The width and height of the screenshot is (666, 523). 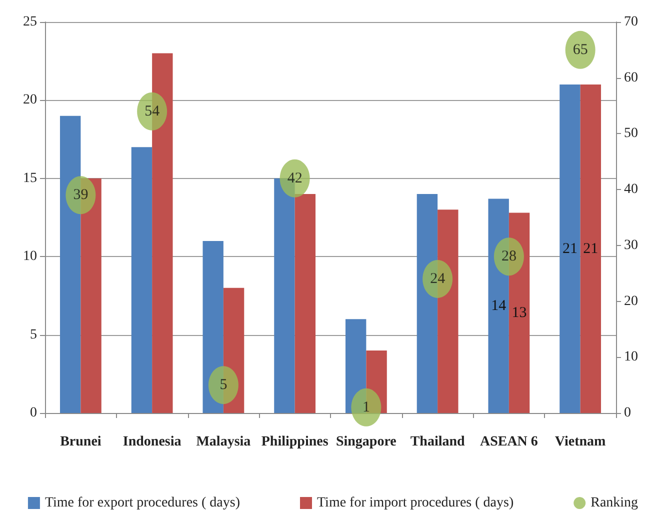 What do you see at coordinates (631, 245) in the screenshot?
I see `y2-tick-label: 30` at bounding box center [631, 245].